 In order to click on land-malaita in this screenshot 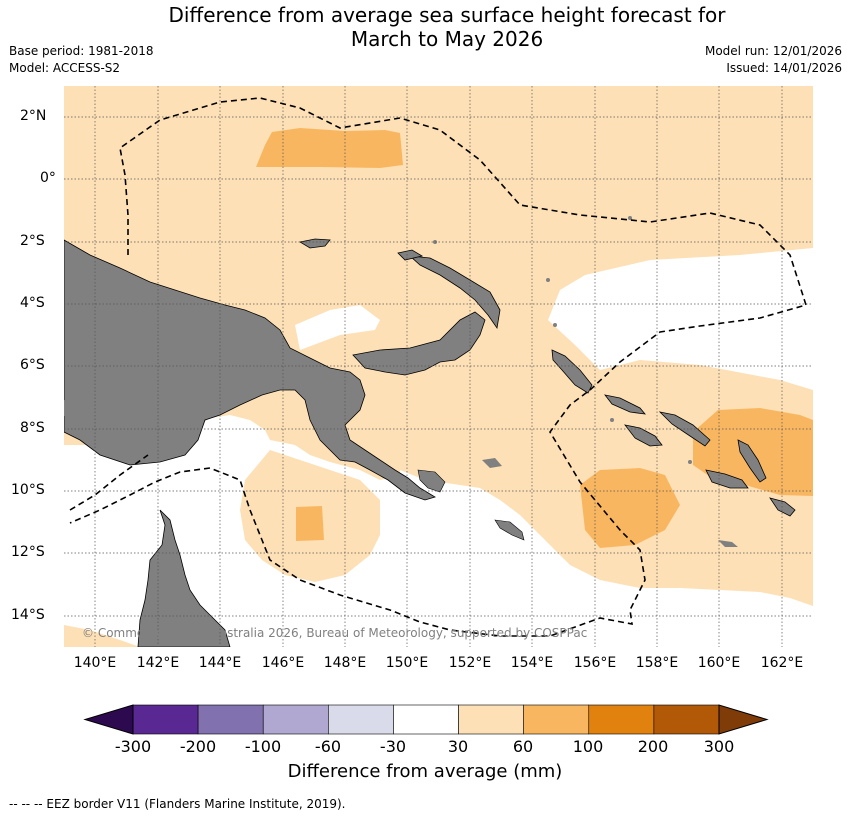, I will do `click(752, 461)`.